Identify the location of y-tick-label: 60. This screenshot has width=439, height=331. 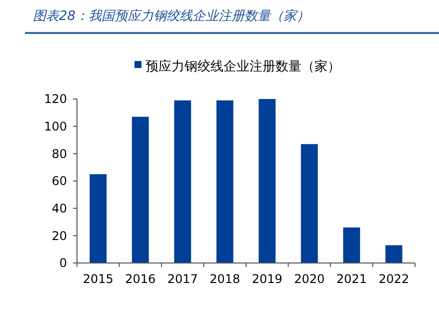
(59, 181).